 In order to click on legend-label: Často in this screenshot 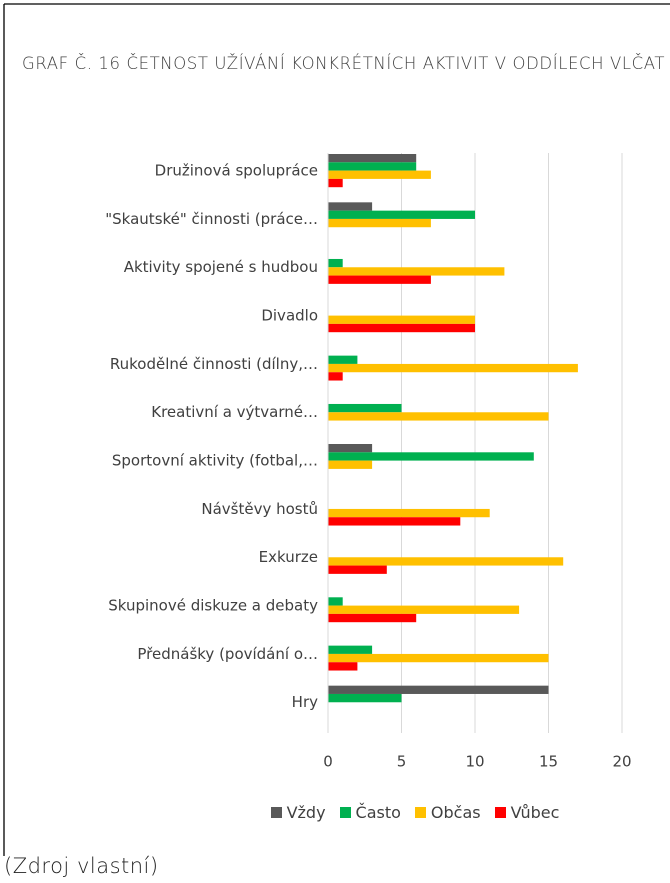, I will do `click(378, 812)`.